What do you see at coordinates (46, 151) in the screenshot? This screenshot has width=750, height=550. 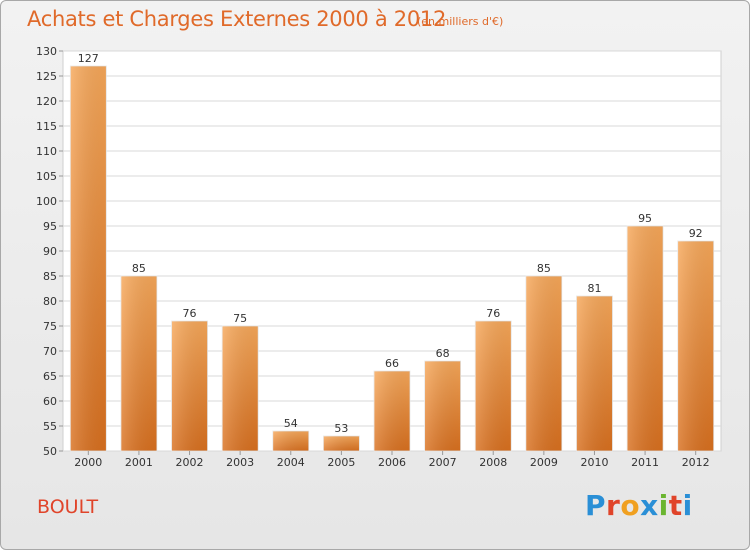 I see `y-tick-label-110: 110` at bounding box center [46, 151].